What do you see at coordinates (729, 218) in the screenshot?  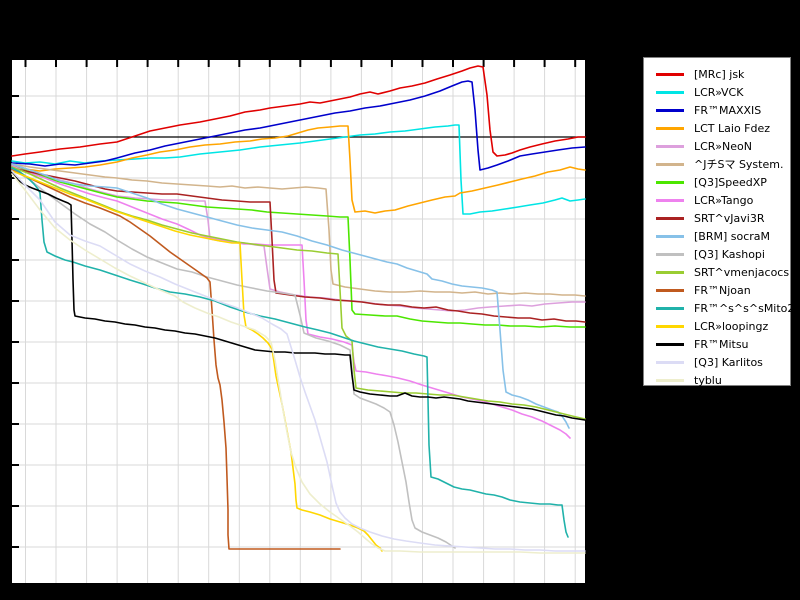 I see `legend-label: SRT^vJavi3R` at bounding box center [729, 218].